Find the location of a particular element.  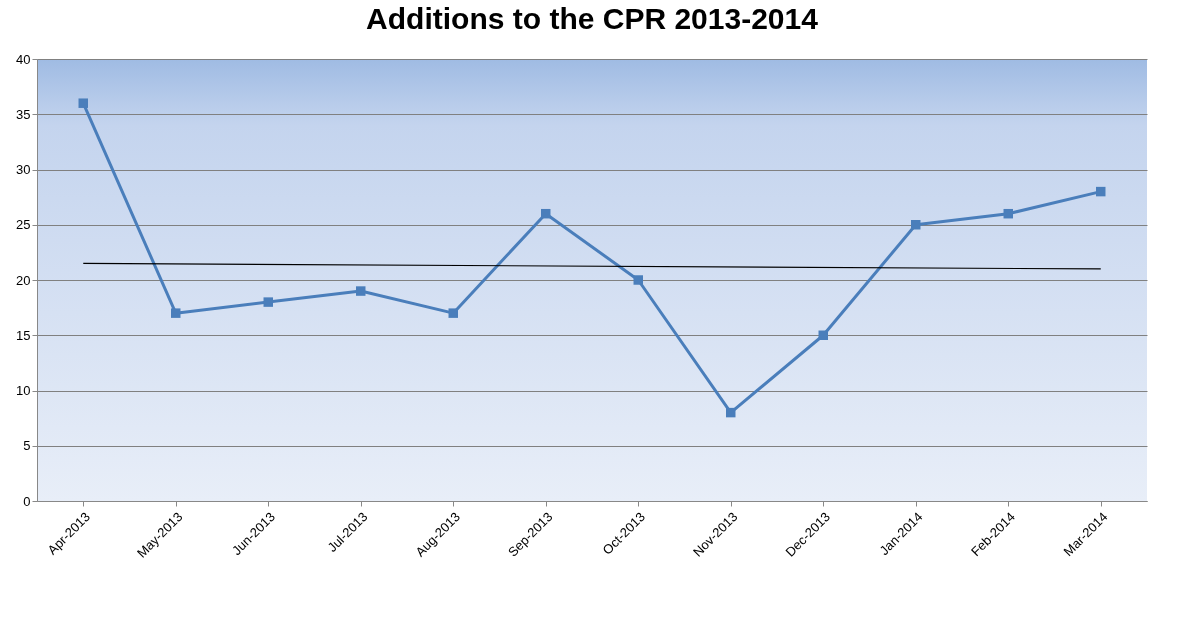

y-tick-label: 5 is located at coordinates (27, 446).